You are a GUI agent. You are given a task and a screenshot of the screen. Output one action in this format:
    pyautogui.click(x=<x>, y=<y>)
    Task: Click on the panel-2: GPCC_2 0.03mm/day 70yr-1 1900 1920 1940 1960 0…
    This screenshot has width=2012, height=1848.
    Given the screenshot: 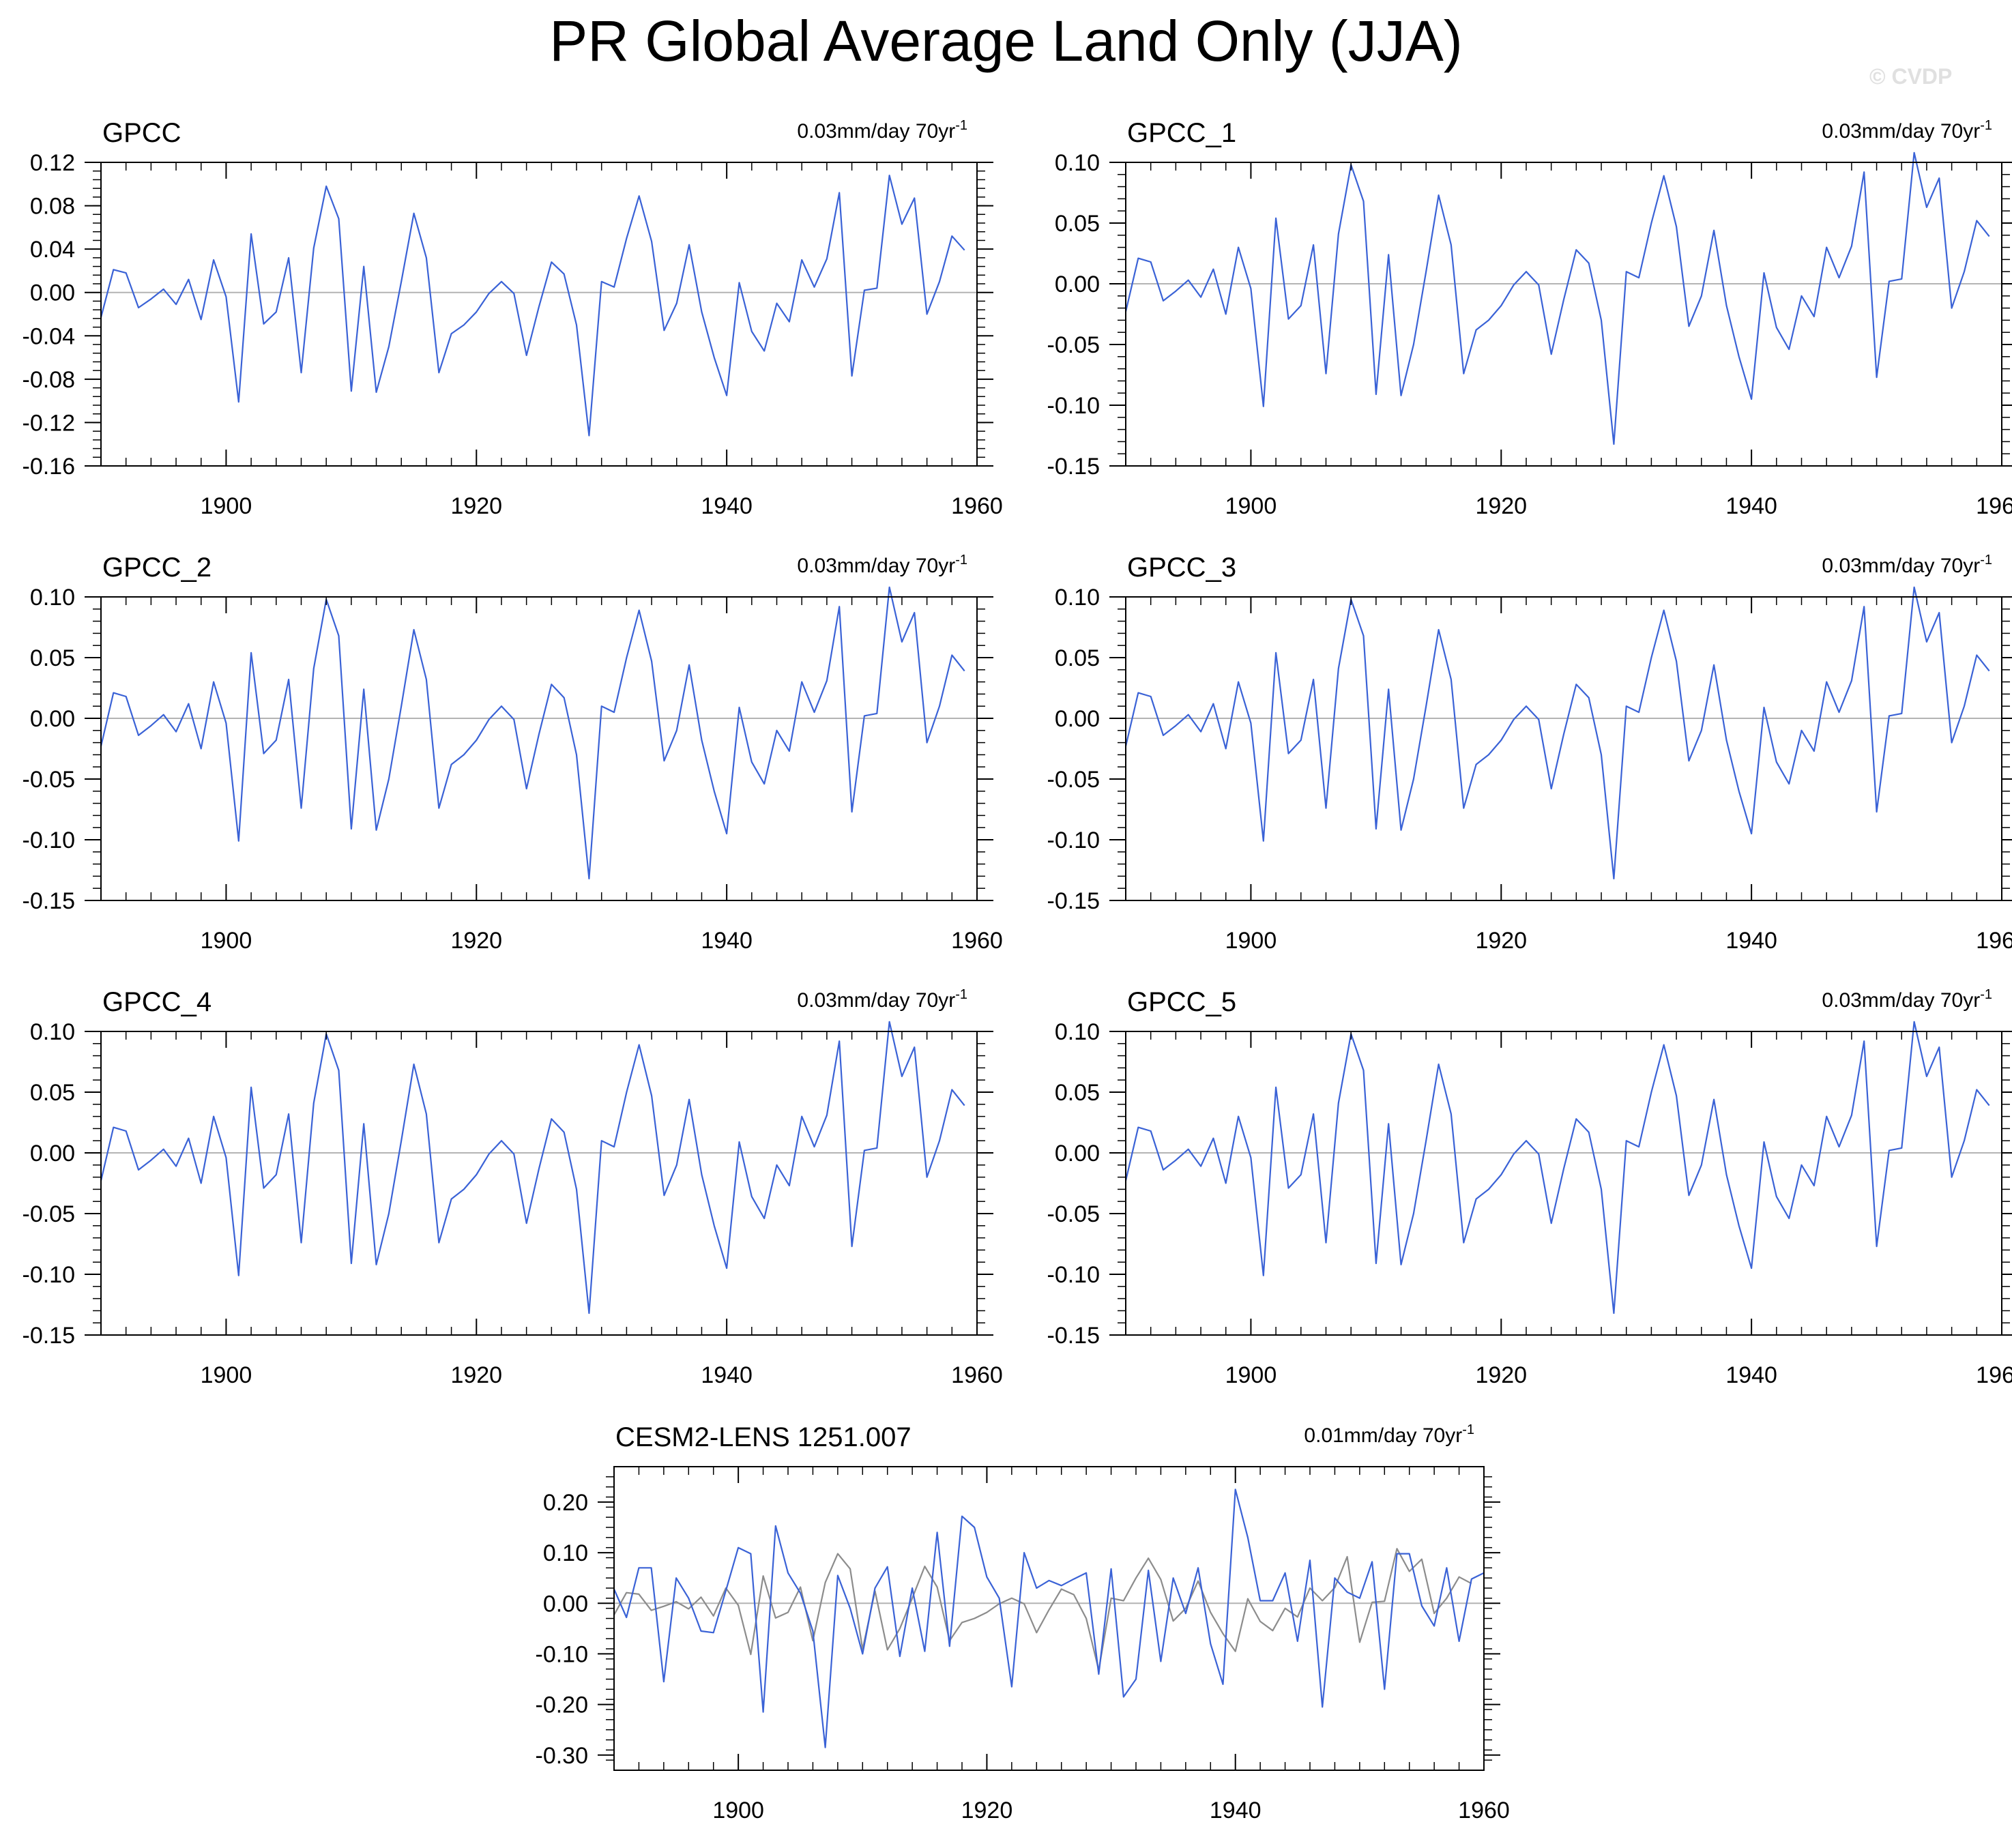 What is the action you would take?
    pyautogui.click(x=513, y=753)
    